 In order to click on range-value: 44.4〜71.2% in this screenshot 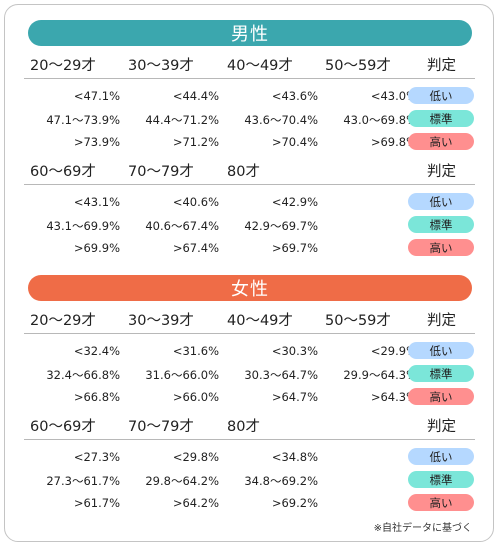, I will do `click(182, 120)`.